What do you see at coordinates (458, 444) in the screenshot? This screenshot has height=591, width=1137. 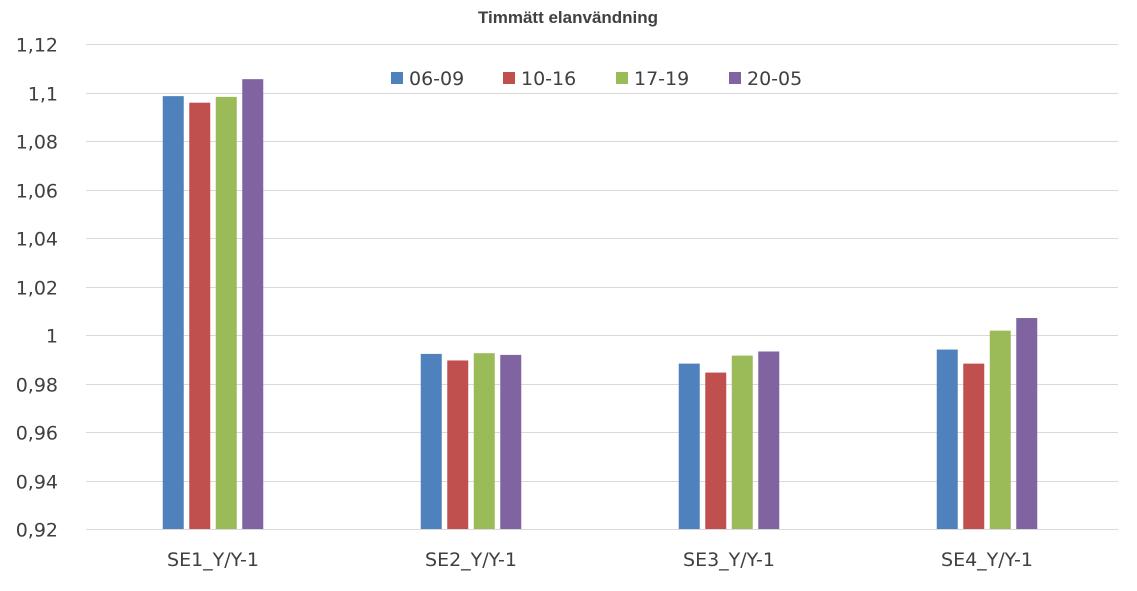 I see `bar-10-16-SE2_Y/Y-1` at bounding box center [458, 444].